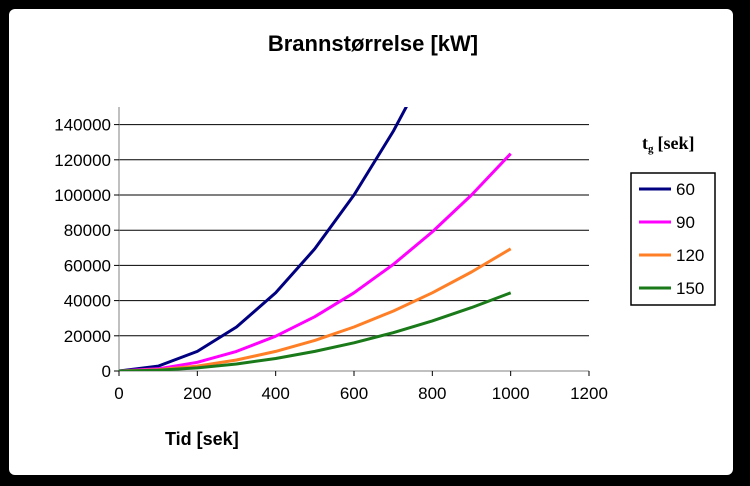  I want to click on legend-label-150: 150, so click(690, 288).